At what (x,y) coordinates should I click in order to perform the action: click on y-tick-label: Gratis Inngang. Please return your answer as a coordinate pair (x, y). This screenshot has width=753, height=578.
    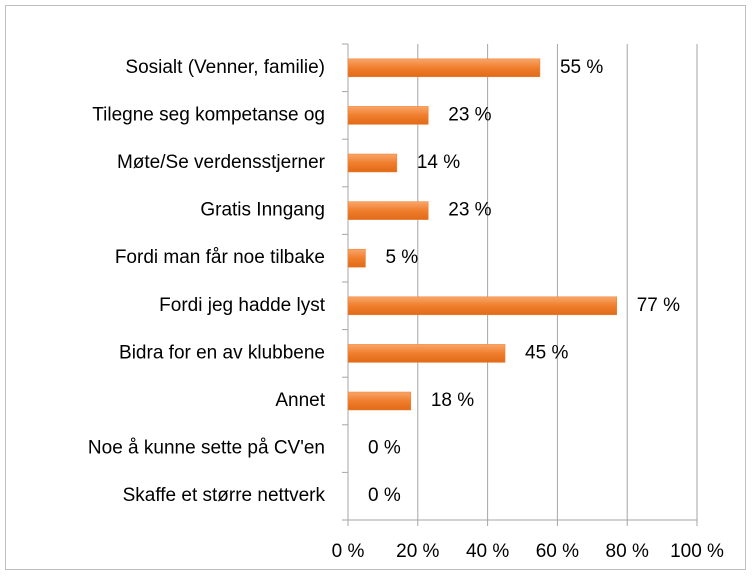
    Looking at the image, I should click on (262, 210).